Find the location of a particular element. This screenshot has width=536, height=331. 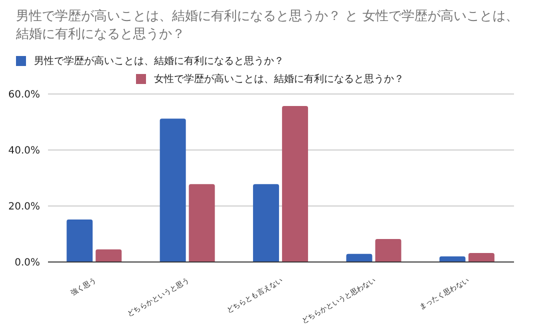

y-tick-label: 20.0% is located at coordinates (24, 207).